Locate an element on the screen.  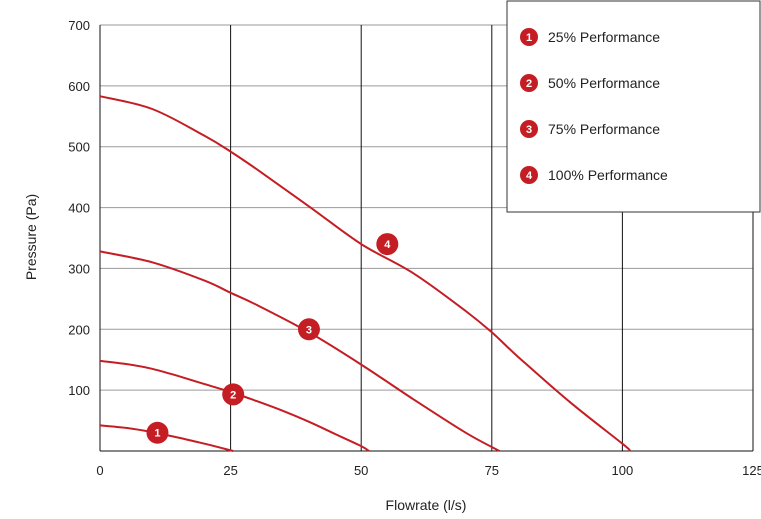
x-tick-label: 100 is located at coordinates (623, 470).